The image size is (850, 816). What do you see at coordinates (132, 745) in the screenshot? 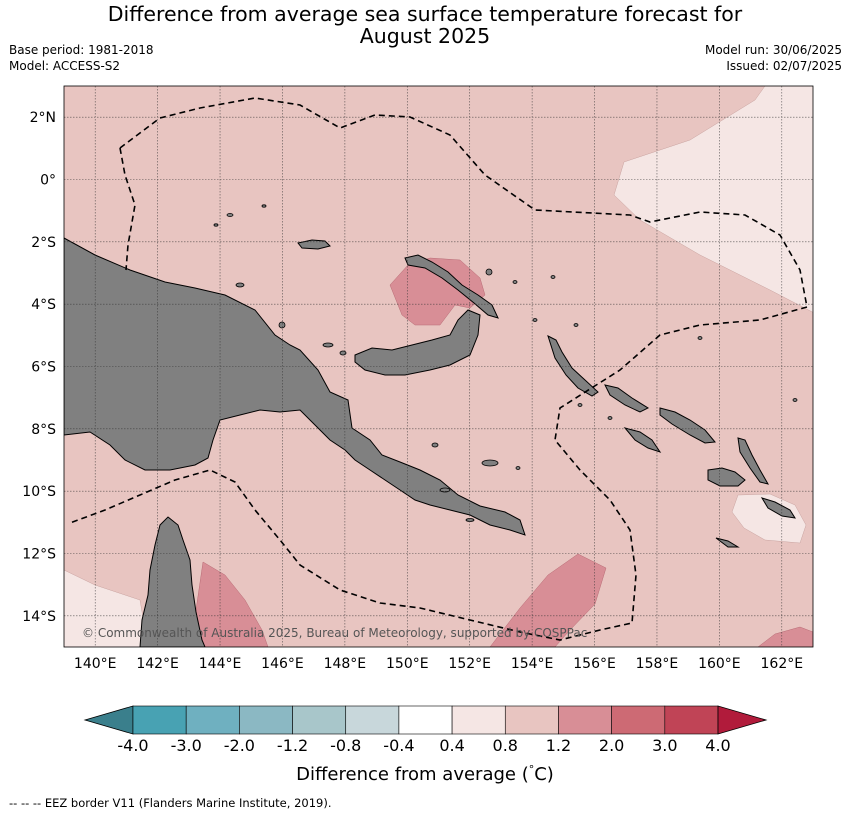
I see `colorbar-tick-label-0: -4.0` at bounding box center [132, 745].